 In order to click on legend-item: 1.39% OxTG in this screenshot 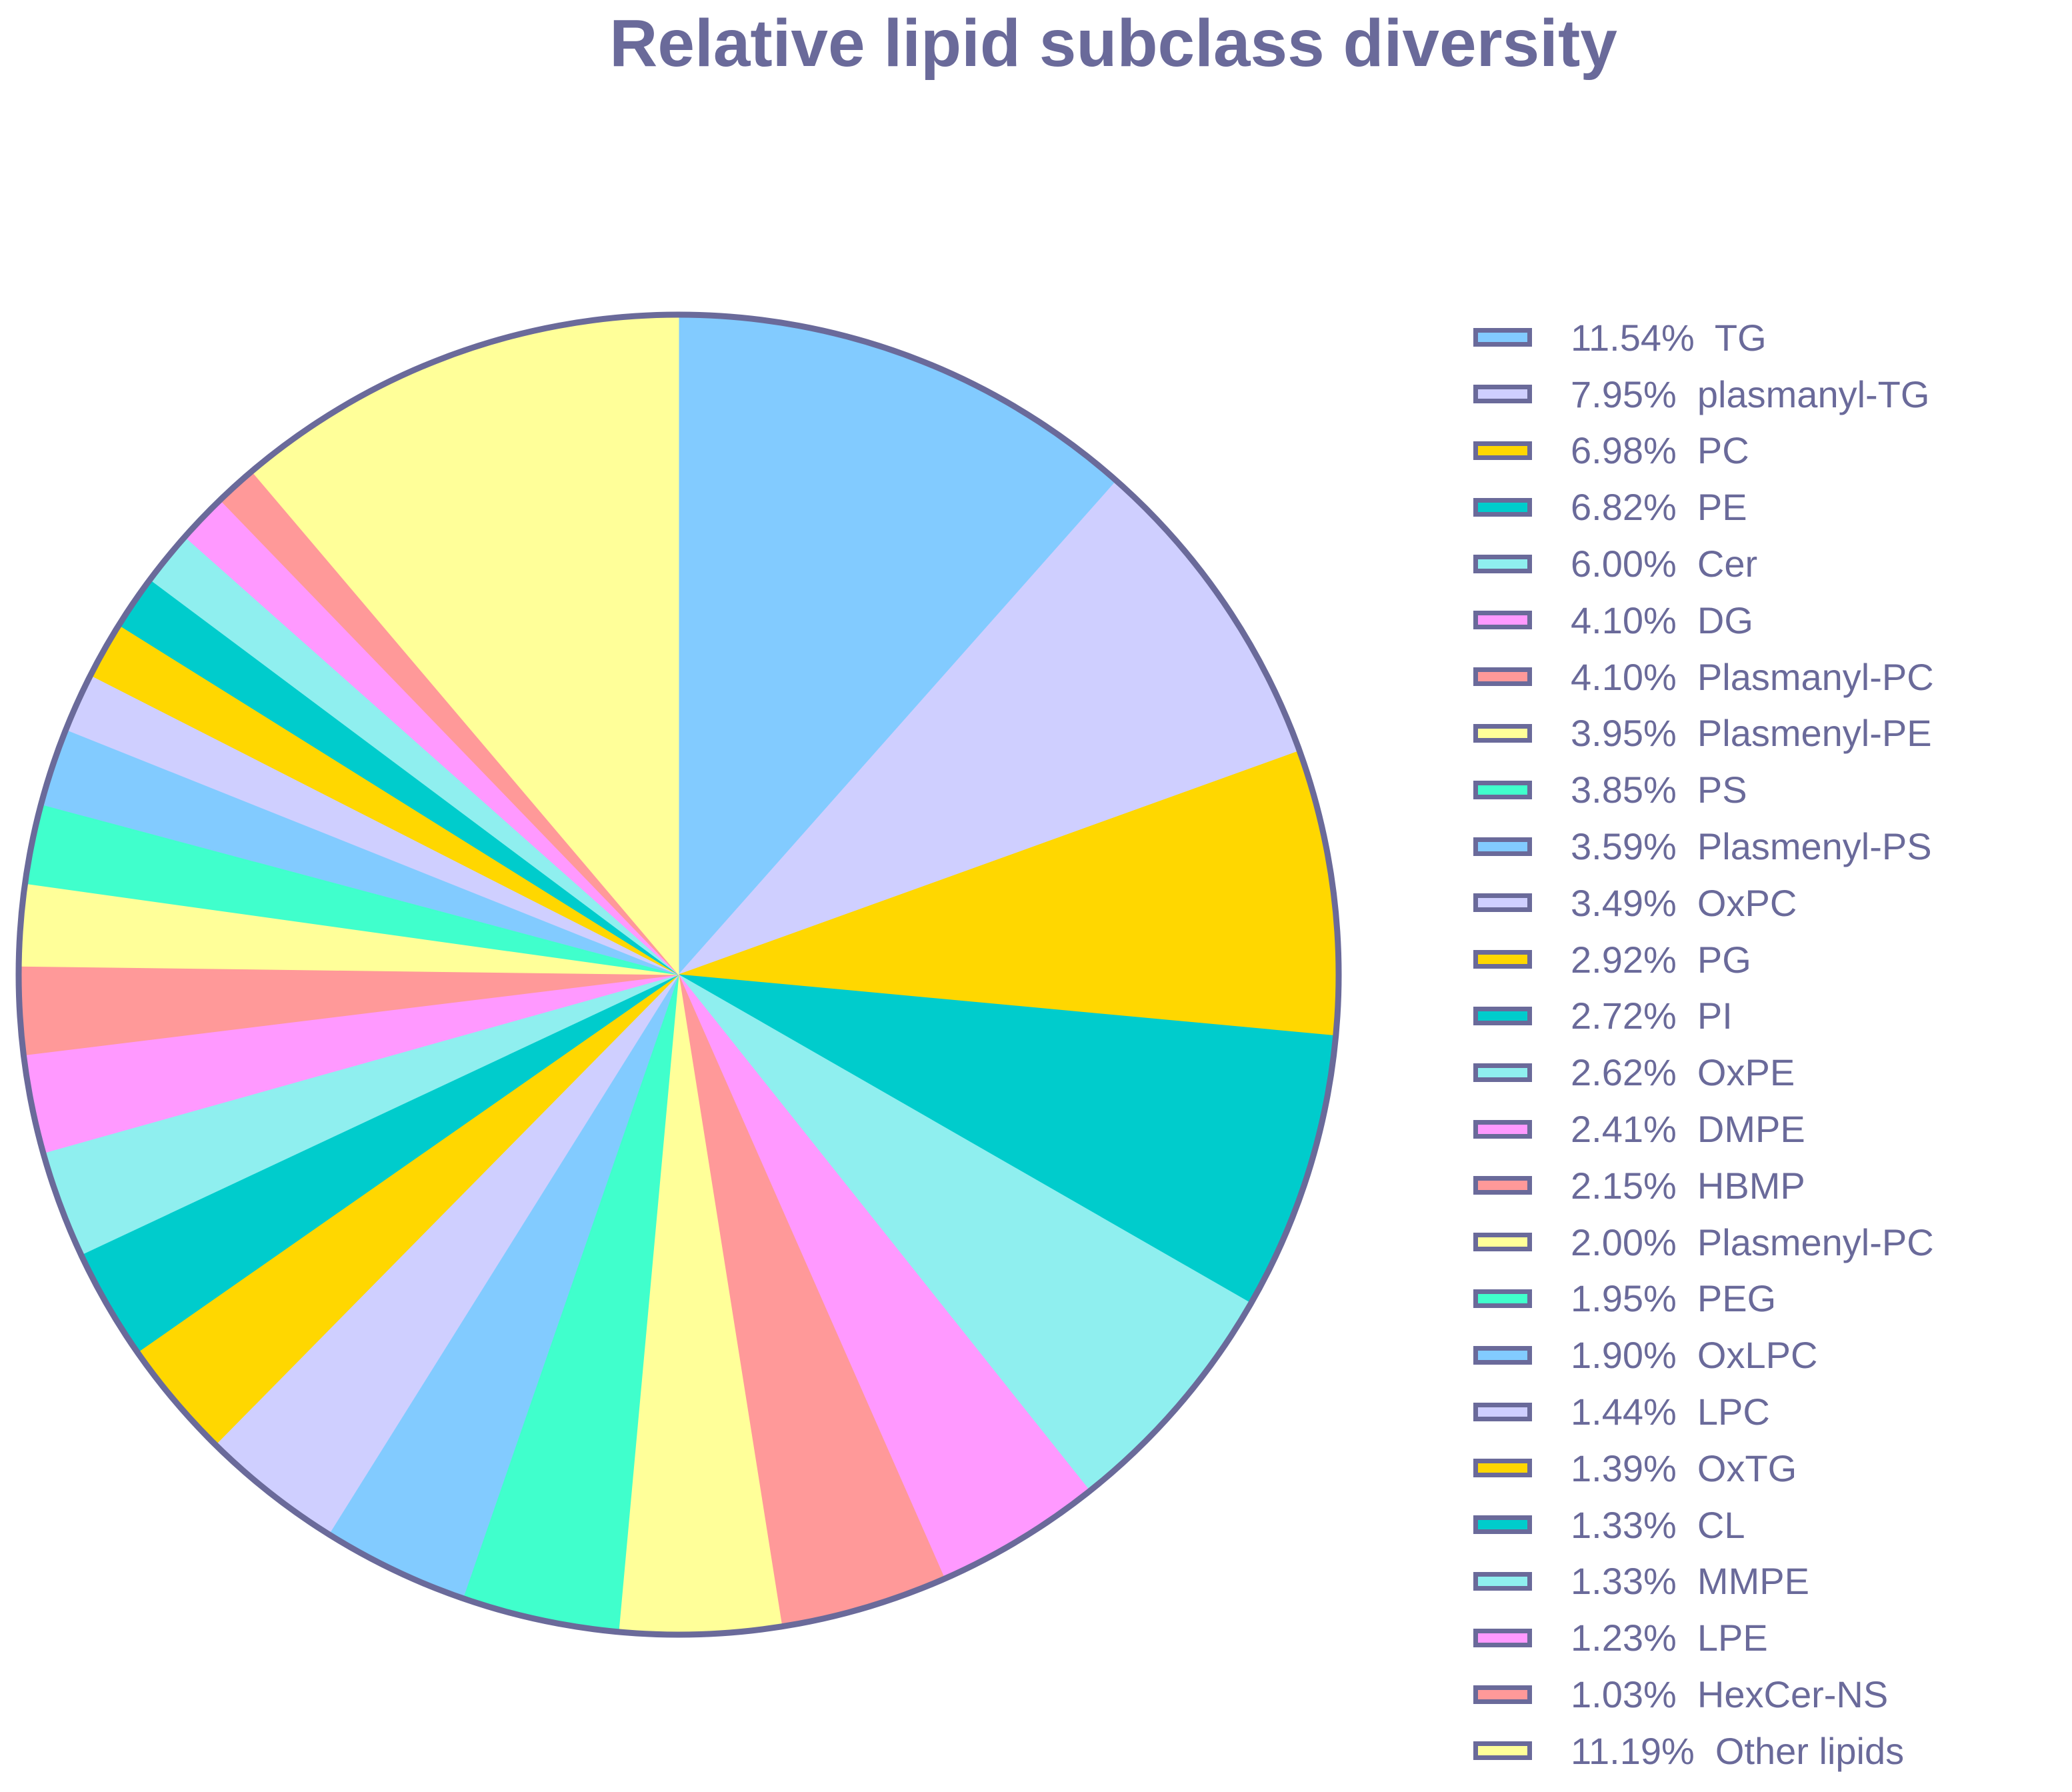, I will do `click(1703, 1468)`.